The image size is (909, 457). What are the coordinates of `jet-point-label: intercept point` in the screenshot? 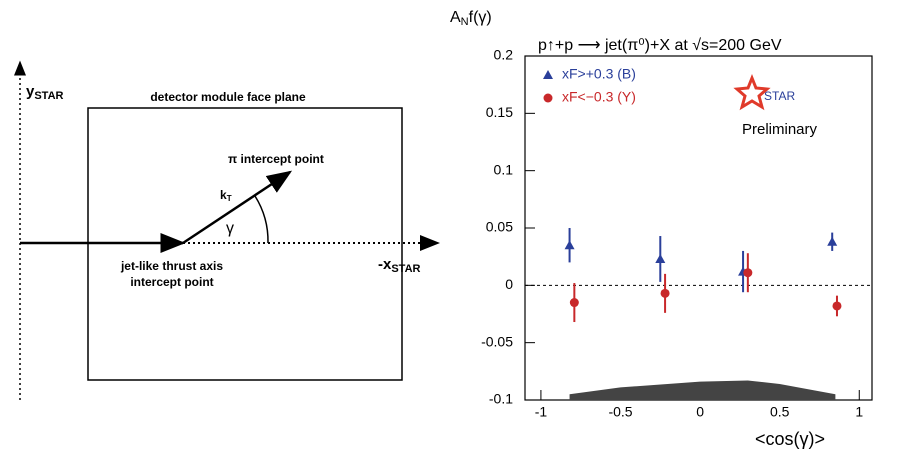 It's located at (171, 282).